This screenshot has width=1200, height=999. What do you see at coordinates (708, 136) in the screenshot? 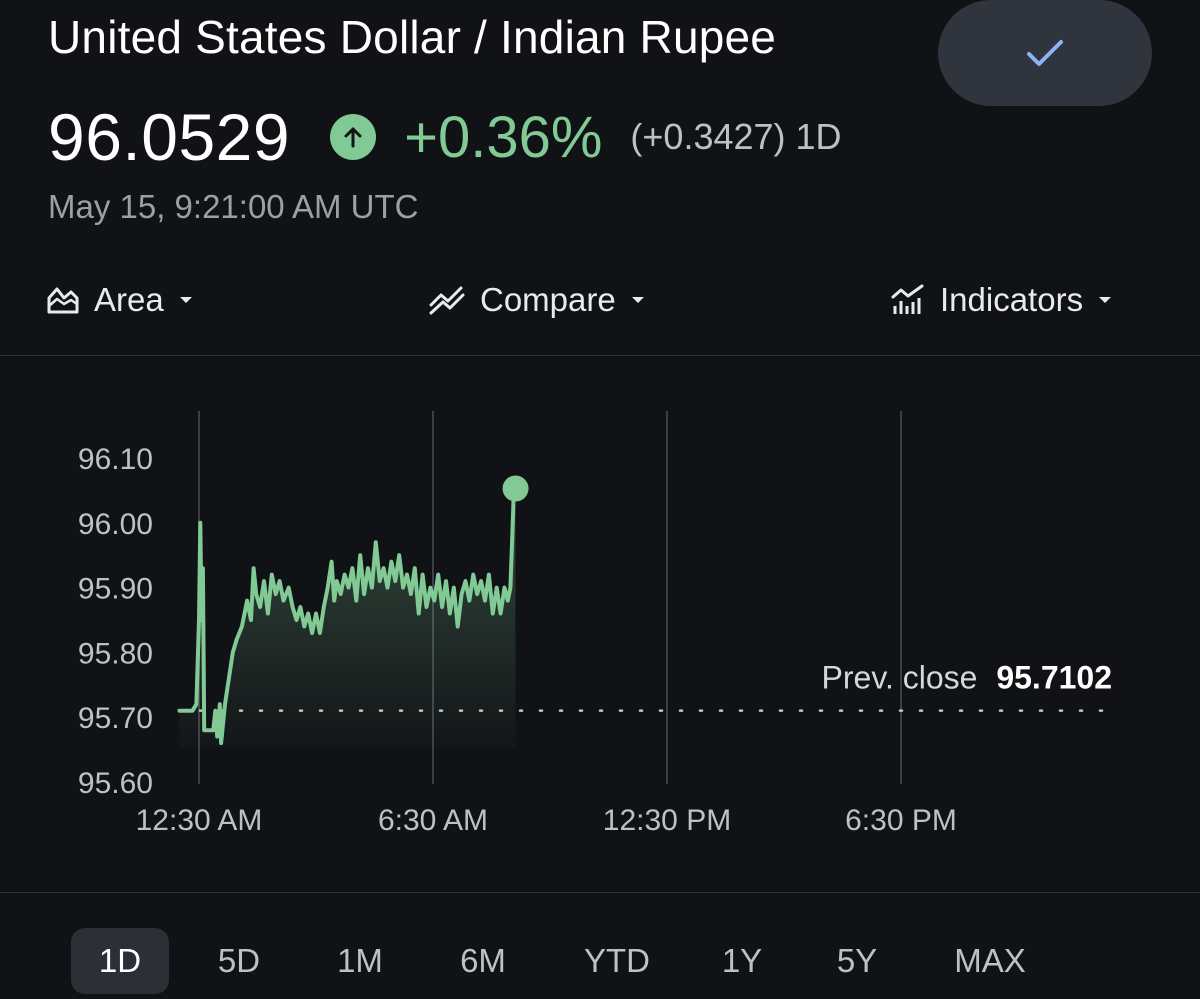
I see `change-absolute: (+0.3427)` at bounding box center [708, 136].